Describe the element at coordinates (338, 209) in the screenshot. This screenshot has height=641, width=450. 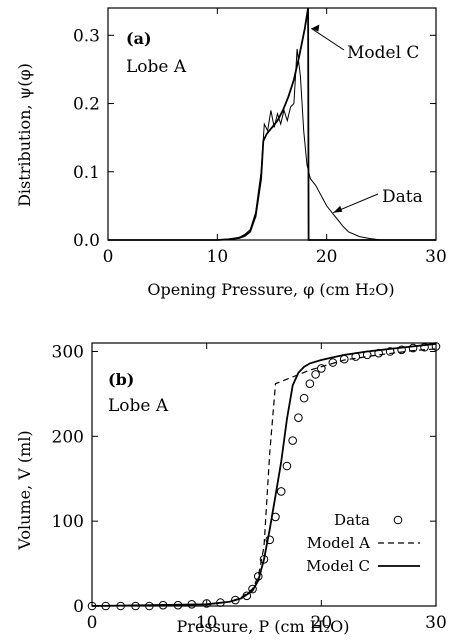
I see `panel-a-data-arrowhead` at that location.